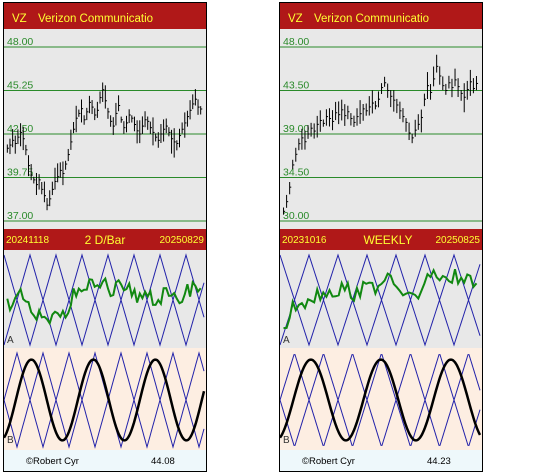 This screenshot has width=552, height=472. What do you see at coordinates (439, 461) in the screenshot?
I see `last-price-label: 44.23` at bounding box center [439, 461].